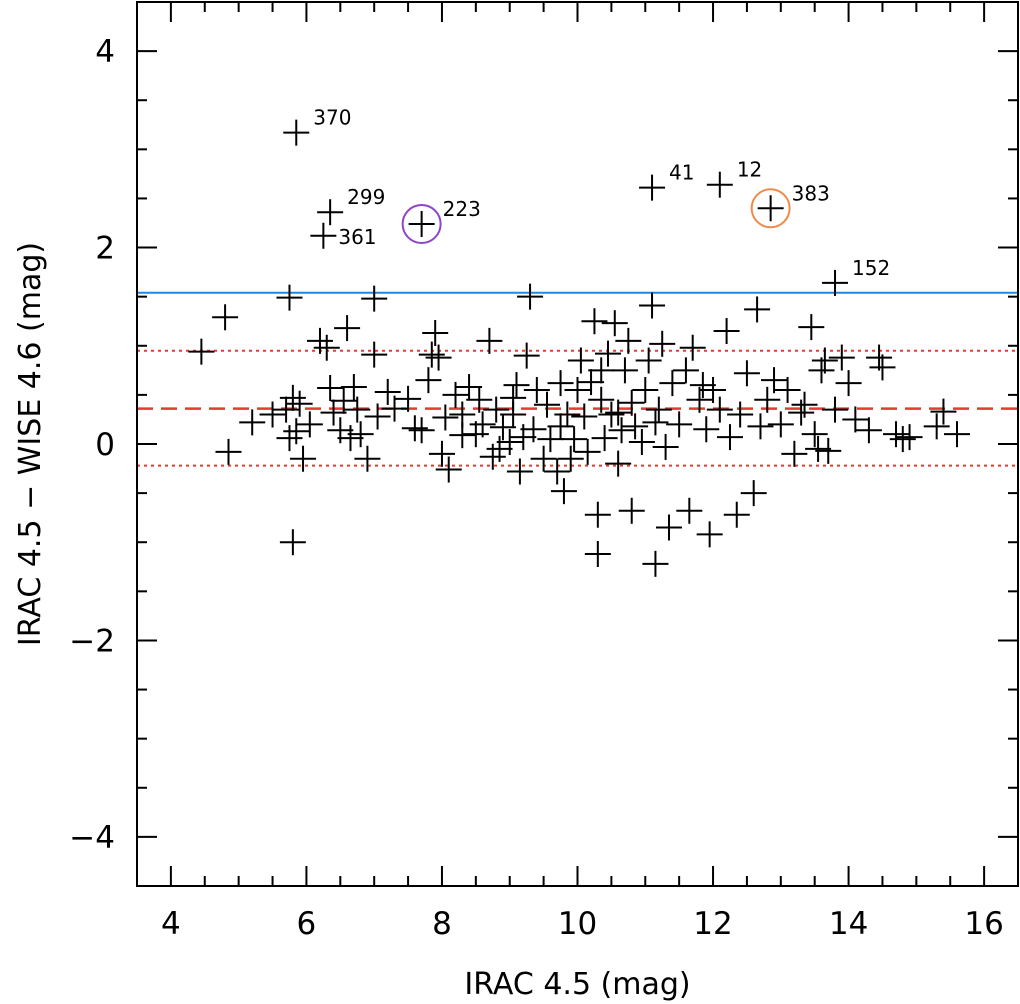 The height and width of the screenshot is (1004, 1020). What do you see at coordinates (871, 268) in the screenshot?
I see `point-label-152: 152` at bounding box center [871, 268].